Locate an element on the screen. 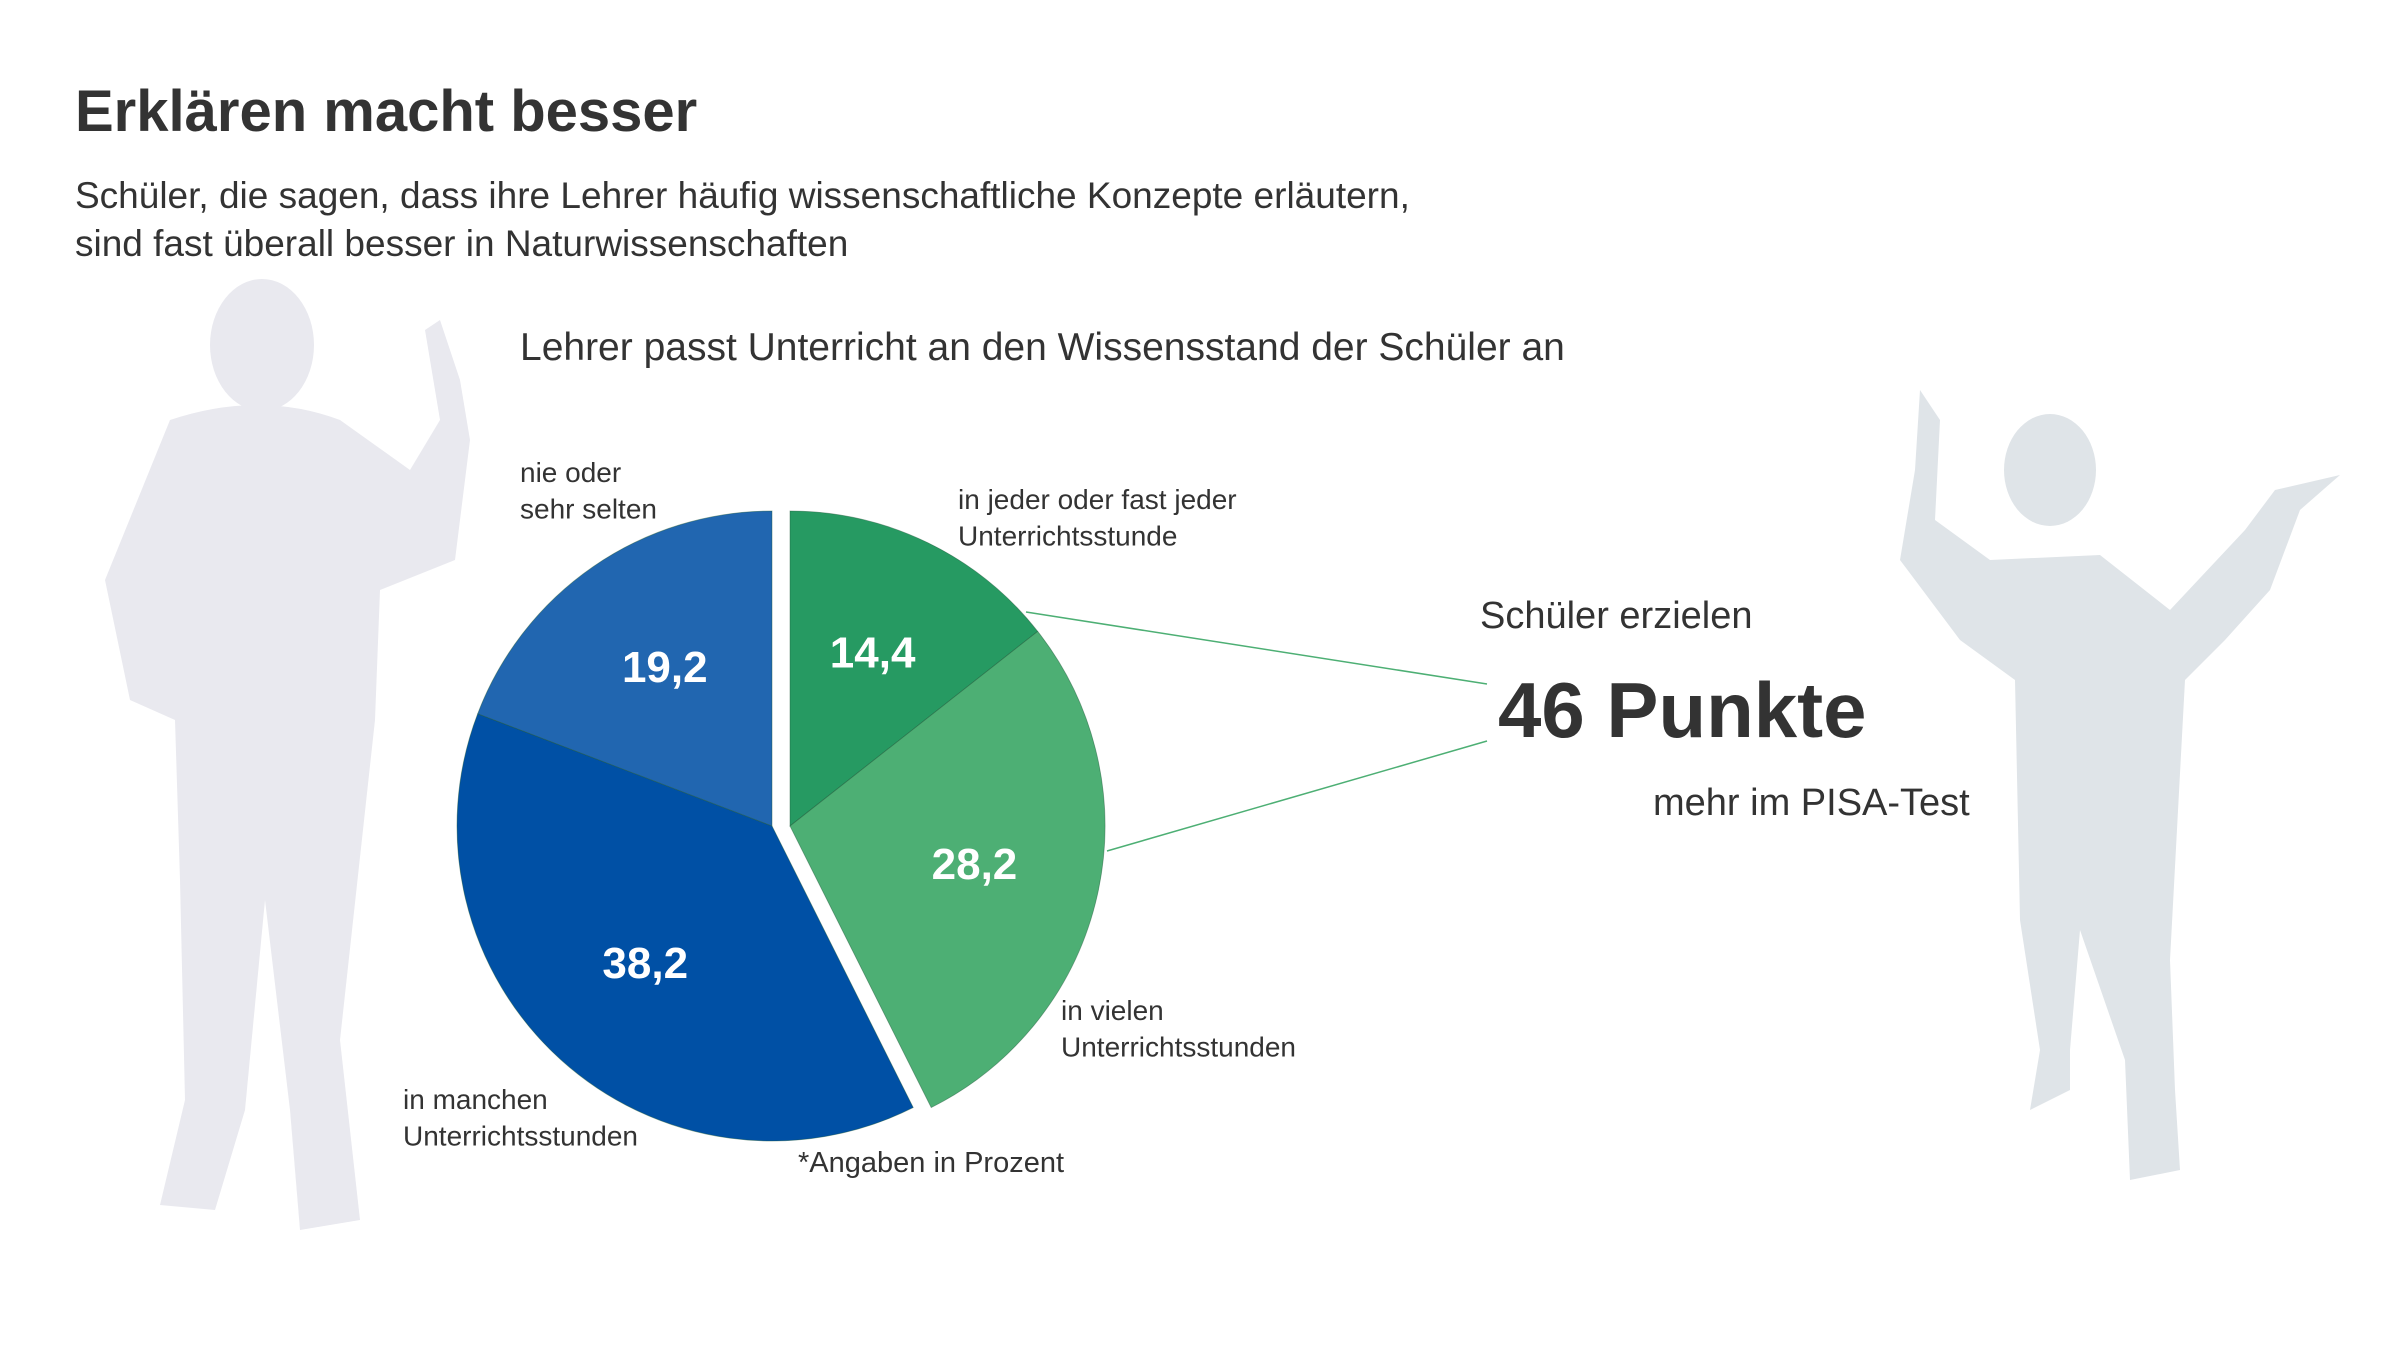  annotation-highlight: 46 Punkte is located at coordinates (1682, 710).